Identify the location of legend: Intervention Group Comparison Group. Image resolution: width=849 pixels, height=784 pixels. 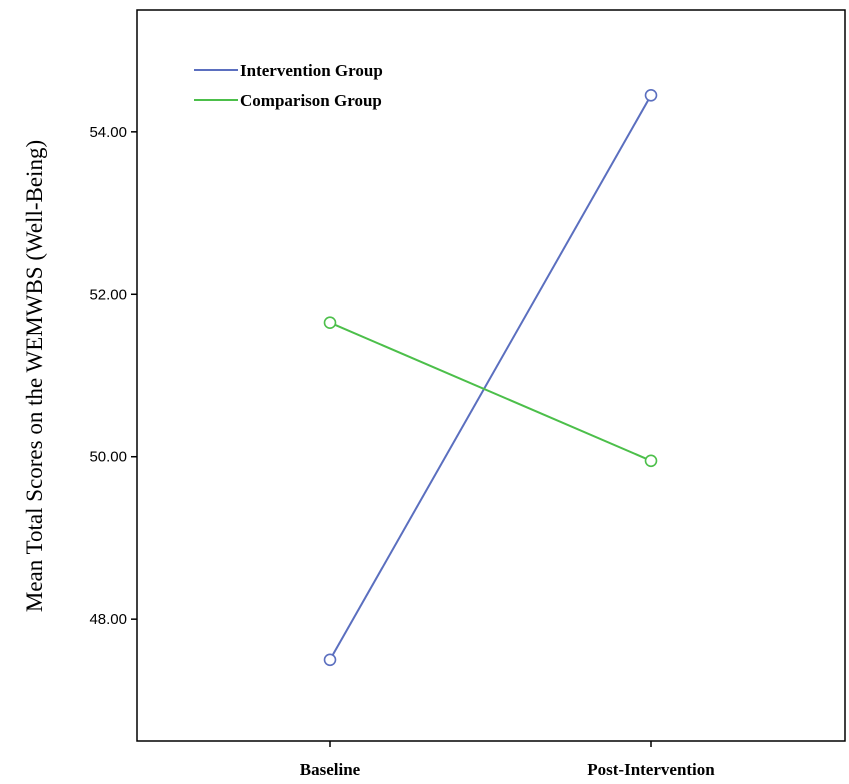
(288, 85).